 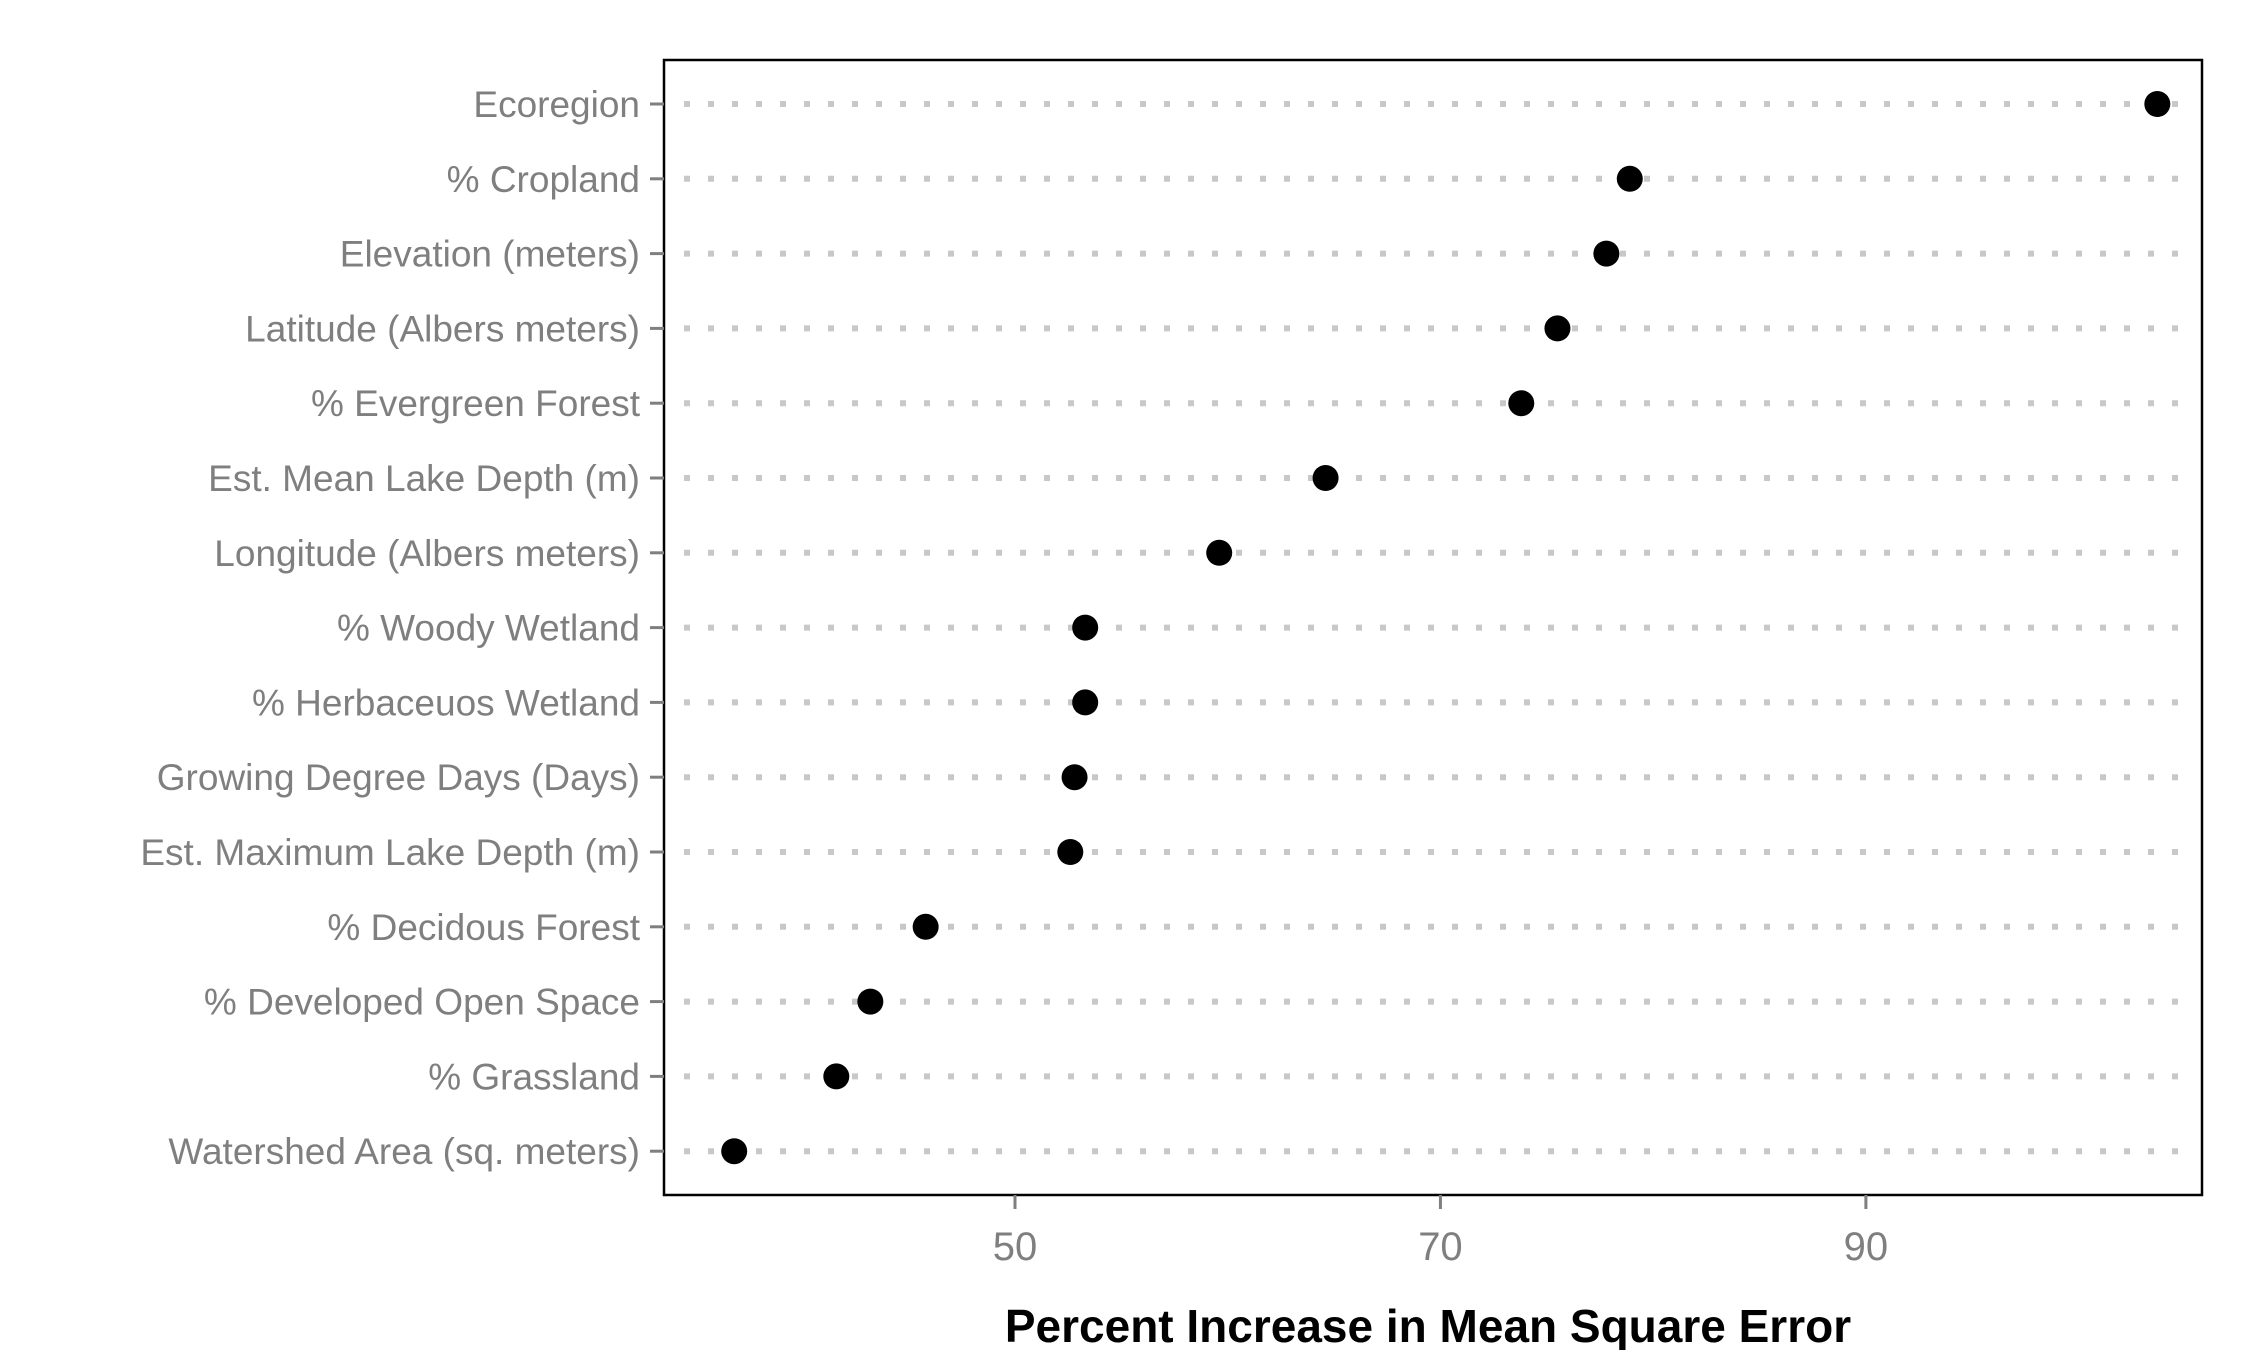 What do you see at coordinates (422, 1002) in the screenshot?
I see `y-tick-label: % Developed Open Space` at bounding box center [422, 1002].